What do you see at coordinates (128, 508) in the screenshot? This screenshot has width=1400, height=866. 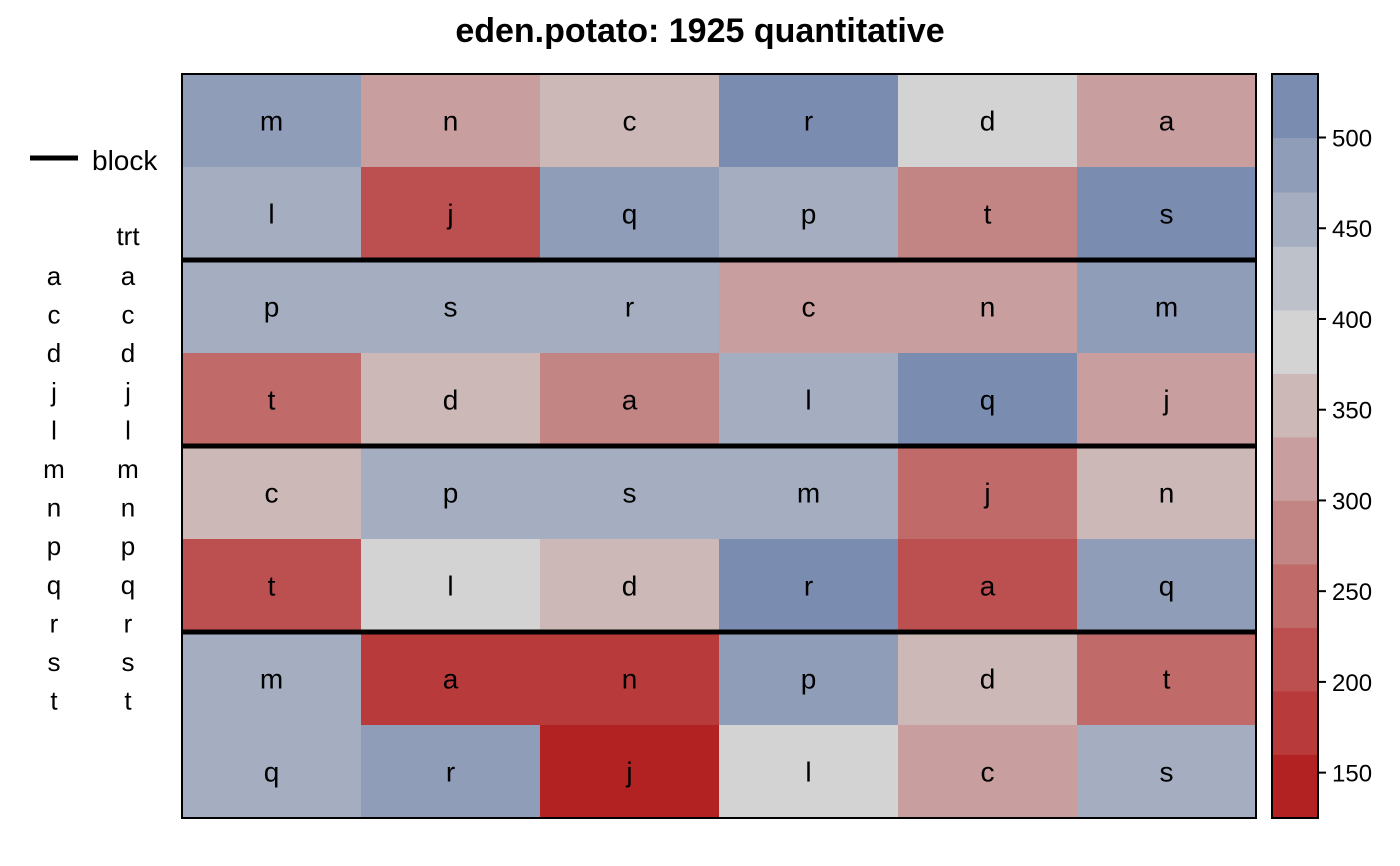 I see `legend-level-right: n` at bounding box center [128, 508].